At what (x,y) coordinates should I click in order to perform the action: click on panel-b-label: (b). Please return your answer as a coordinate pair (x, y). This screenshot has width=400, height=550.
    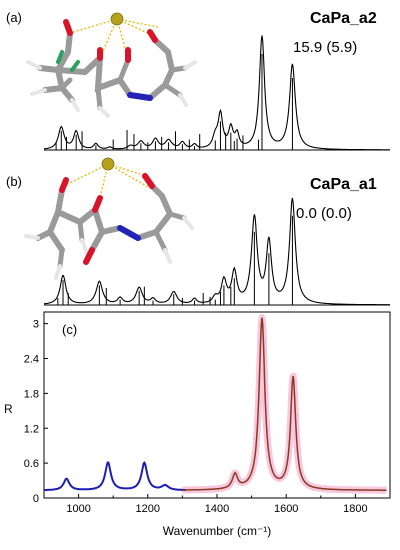
    Looking at the image, I should click on (14, 181).